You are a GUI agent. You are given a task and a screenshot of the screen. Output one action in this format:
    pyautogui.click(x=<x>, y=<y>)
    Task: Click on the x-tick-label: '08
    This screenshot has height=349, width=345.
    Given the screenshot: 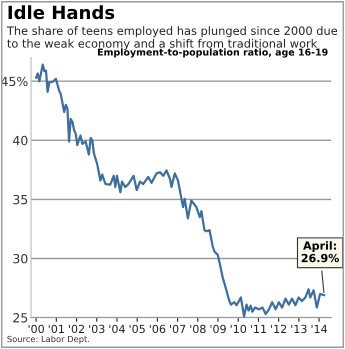 What is the action you would take?
    pyautogui.click(x=198, y=329)
    